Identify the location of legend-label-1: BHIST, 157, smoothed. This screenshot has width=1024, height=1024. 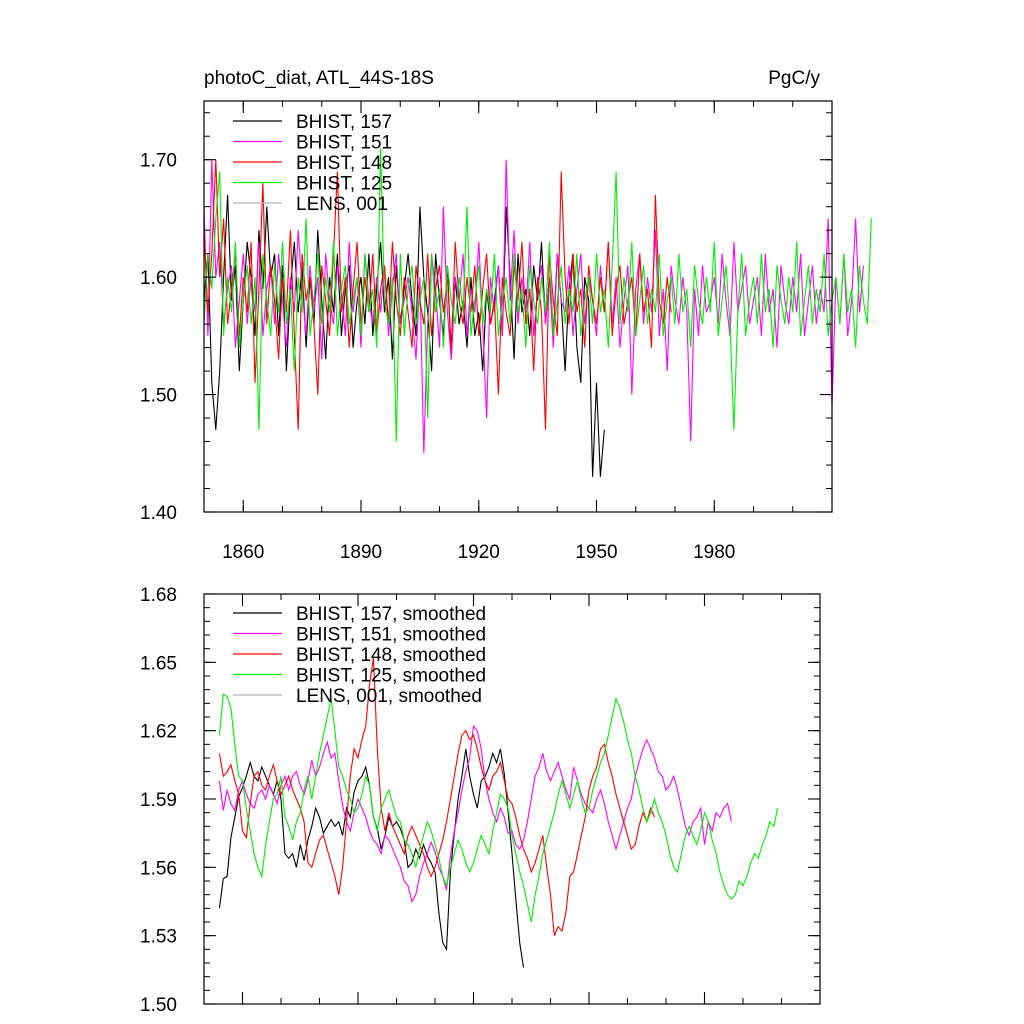
(391, 614).